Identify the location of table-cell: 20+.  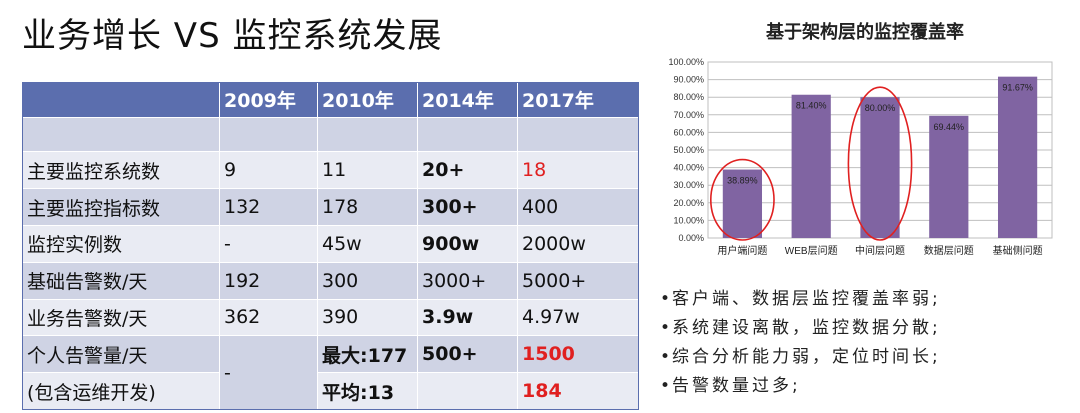
(467, 170).